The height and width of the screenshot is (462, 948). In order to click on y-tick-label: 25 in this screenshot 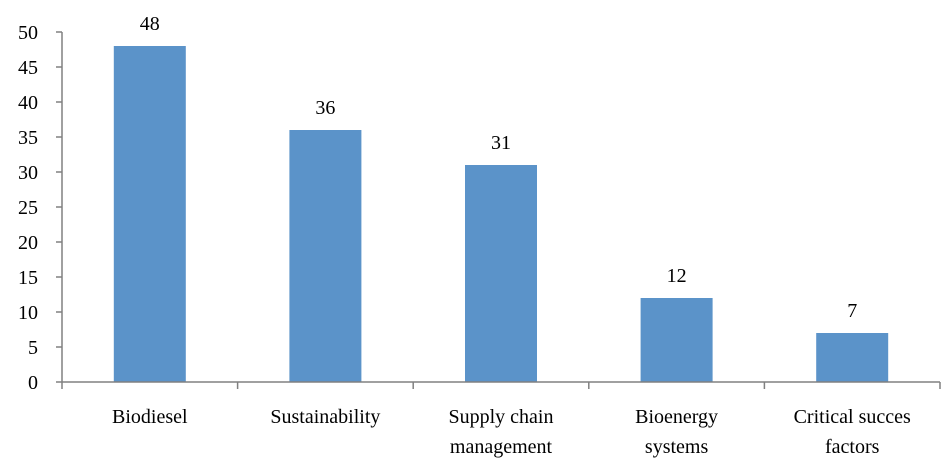, I will do `click(28, 208)`.